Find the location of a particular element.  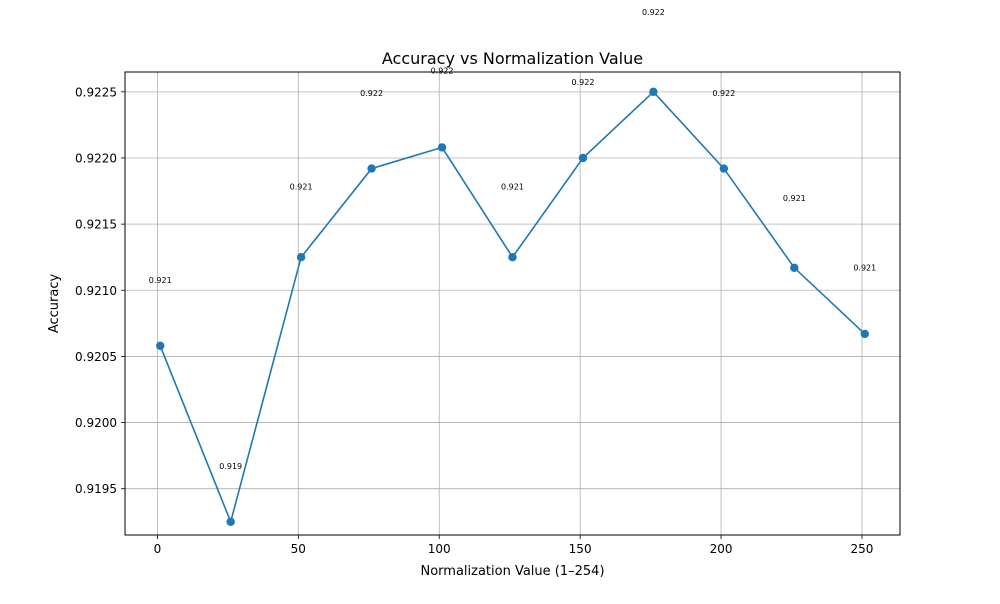

chart-title: Accuracy vs Normalization Value is located at coordinates (512, 58).